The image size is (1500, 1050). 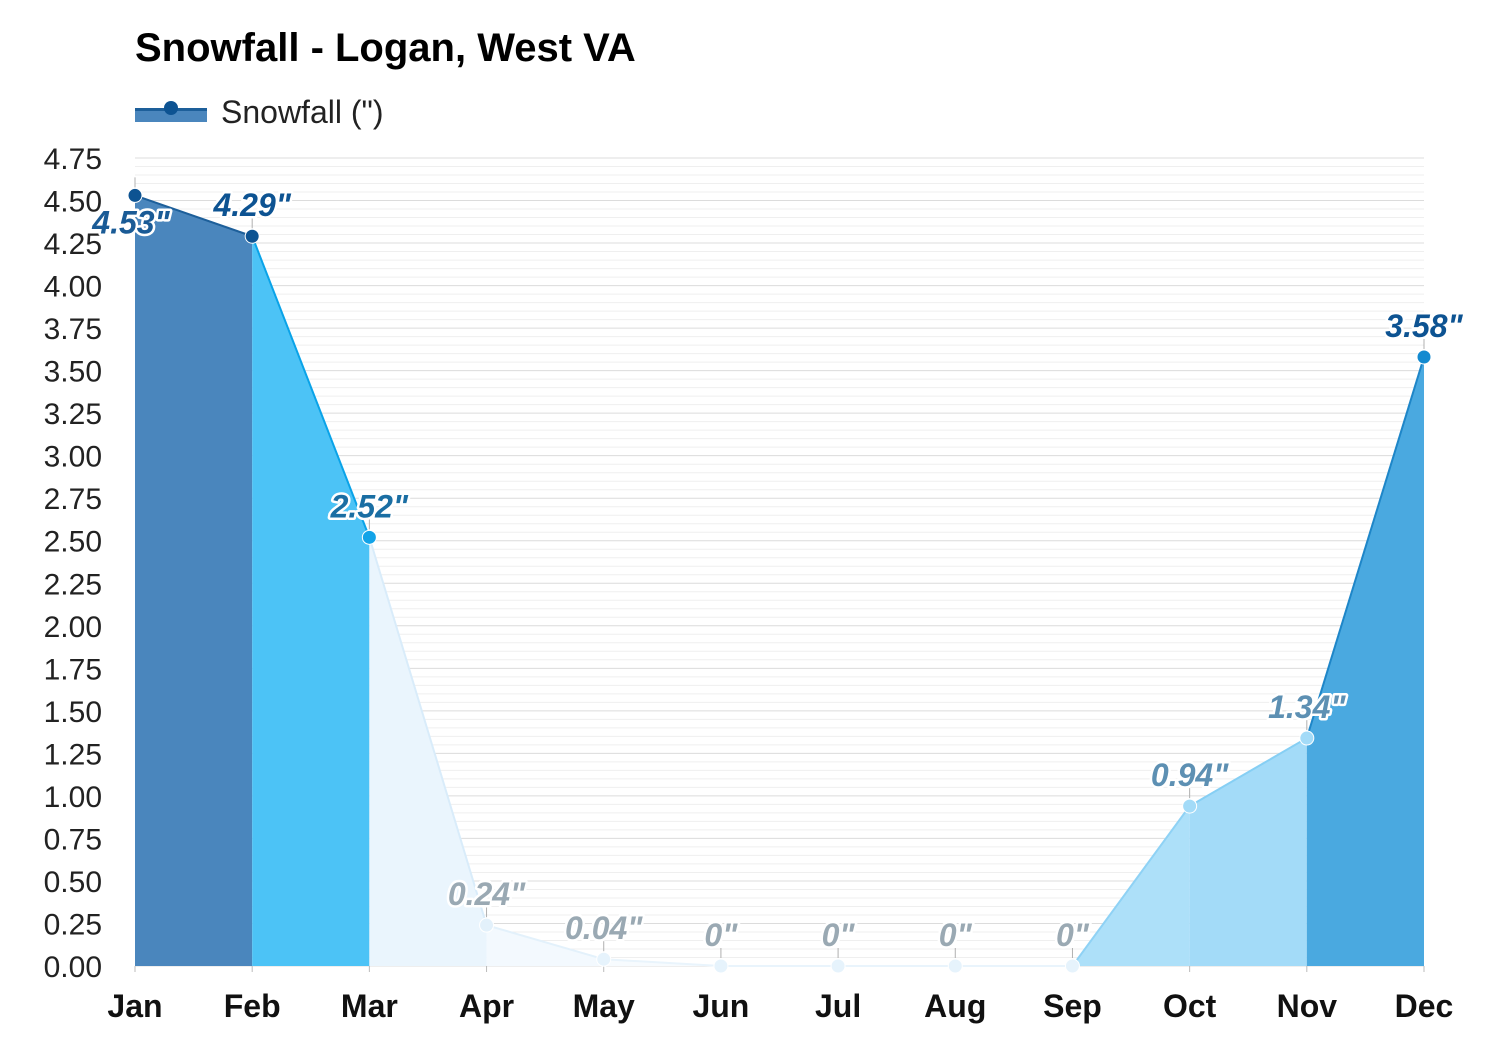 What do you see at coordinates (73, 967) in the screenshot?
I see `y-tick-label: 0.00` at bounding box center [73, 967].